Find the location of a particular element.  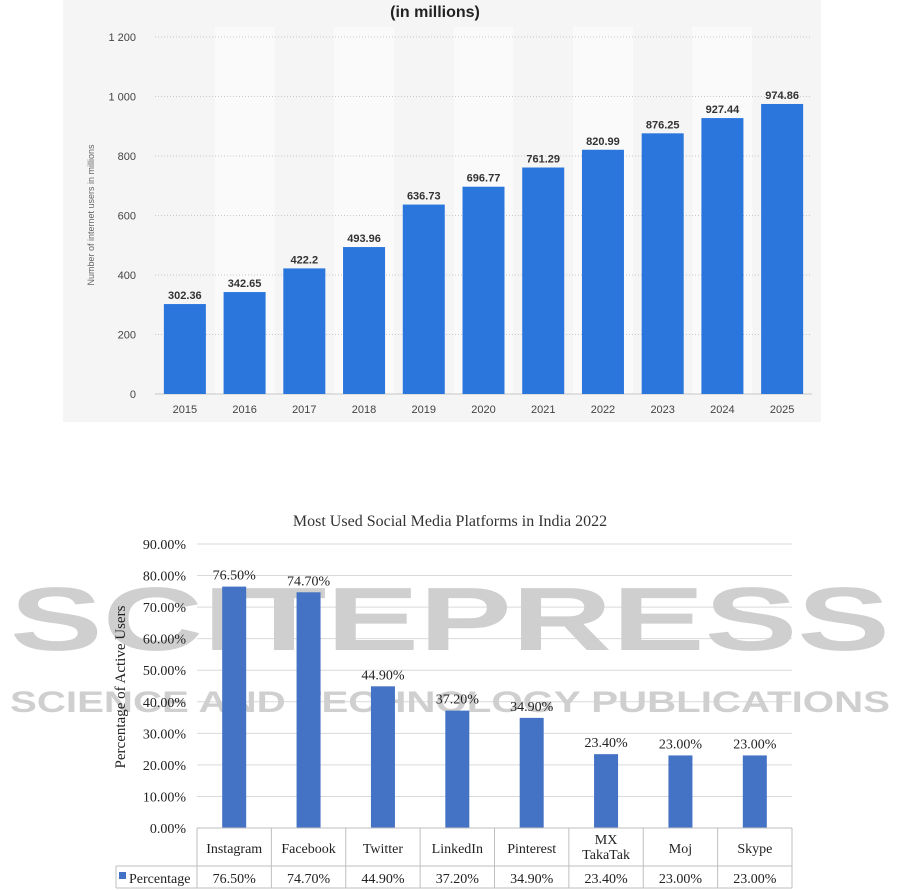

table-value-cell: 44.90% is located at coordinates (383, 879).